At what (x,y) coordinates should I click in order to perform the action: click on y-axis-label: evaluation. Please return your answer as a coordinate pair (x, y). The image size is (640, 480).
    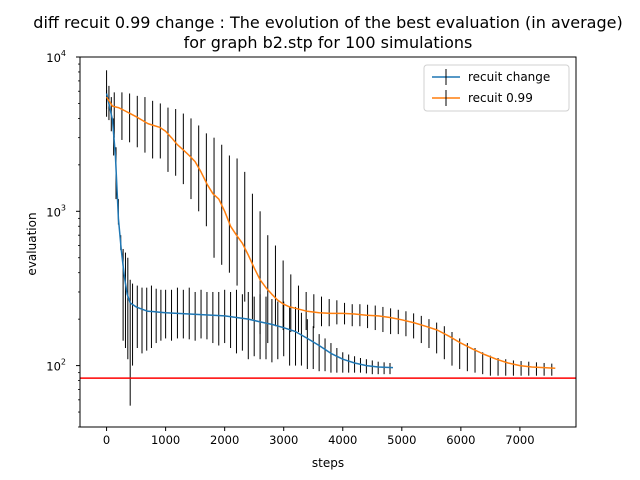
    Looking at the image, I should click on (32, 243).